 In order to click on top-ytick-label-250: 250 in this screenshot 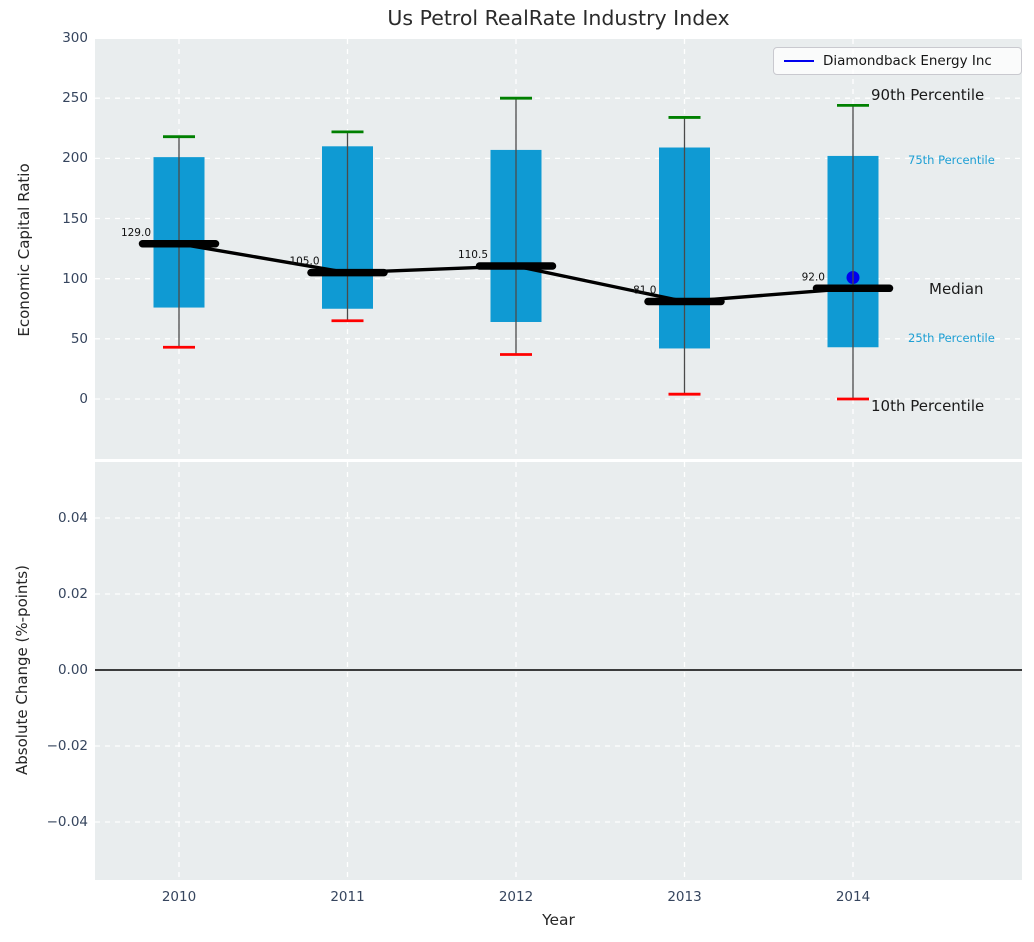, I will do `click(75, 98)`.